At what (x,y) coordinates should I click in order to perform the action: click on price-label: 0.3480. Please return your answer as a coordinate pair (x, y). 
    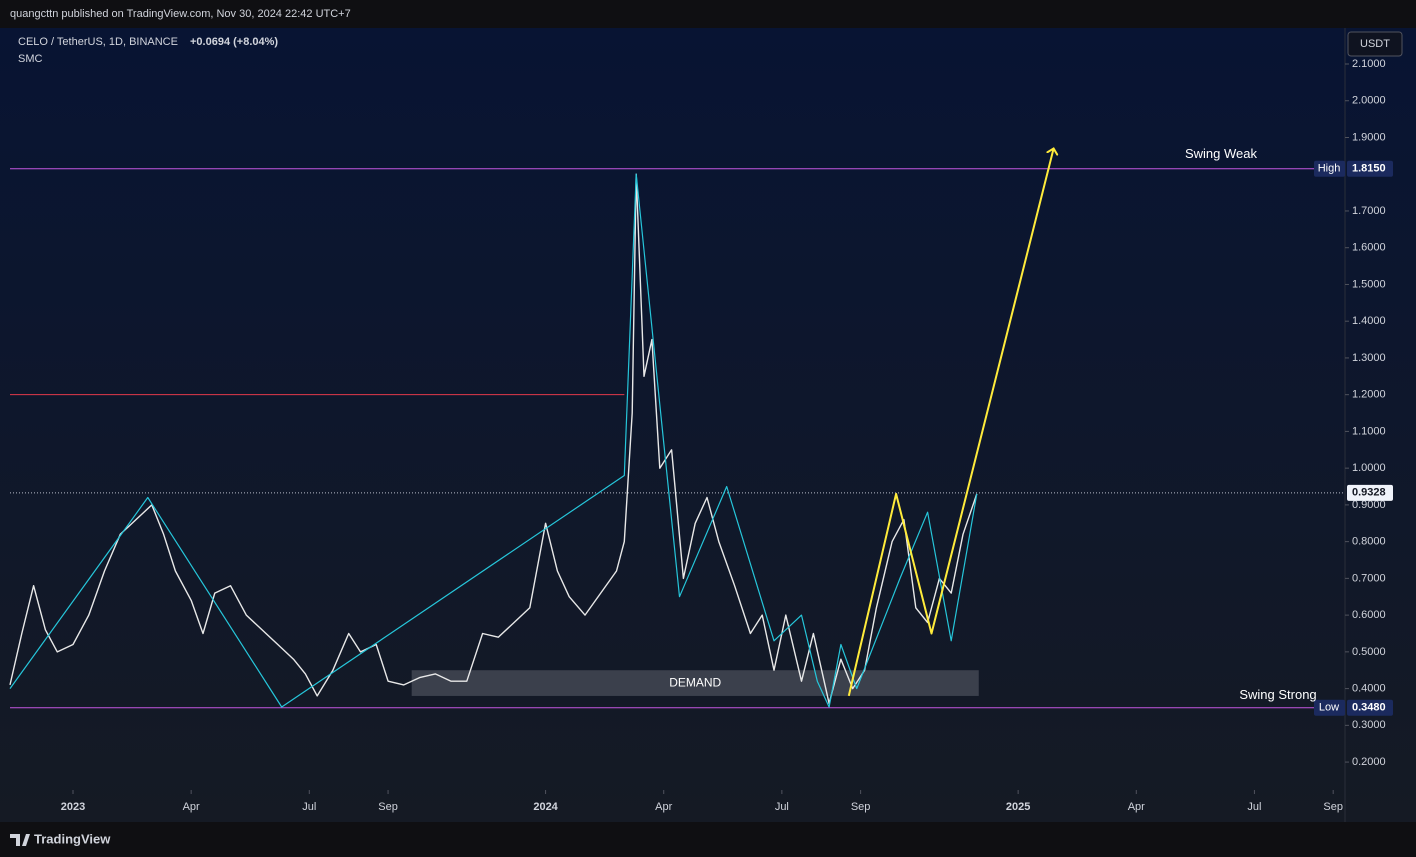
    Looking at the image, I should click on (1369, 708).